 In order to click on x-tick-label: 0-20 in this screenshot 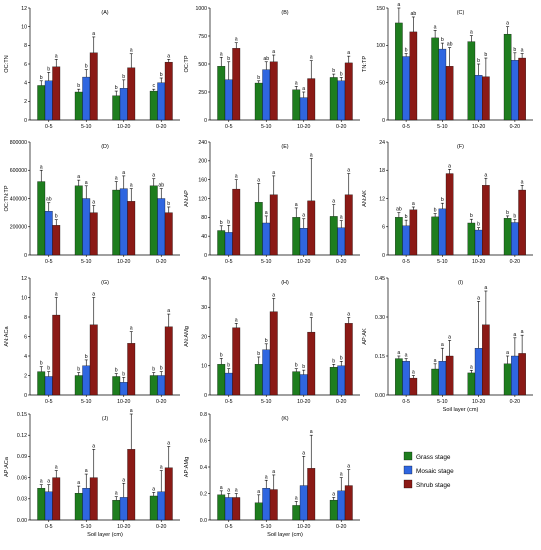, I will do `click(515, 127)`.